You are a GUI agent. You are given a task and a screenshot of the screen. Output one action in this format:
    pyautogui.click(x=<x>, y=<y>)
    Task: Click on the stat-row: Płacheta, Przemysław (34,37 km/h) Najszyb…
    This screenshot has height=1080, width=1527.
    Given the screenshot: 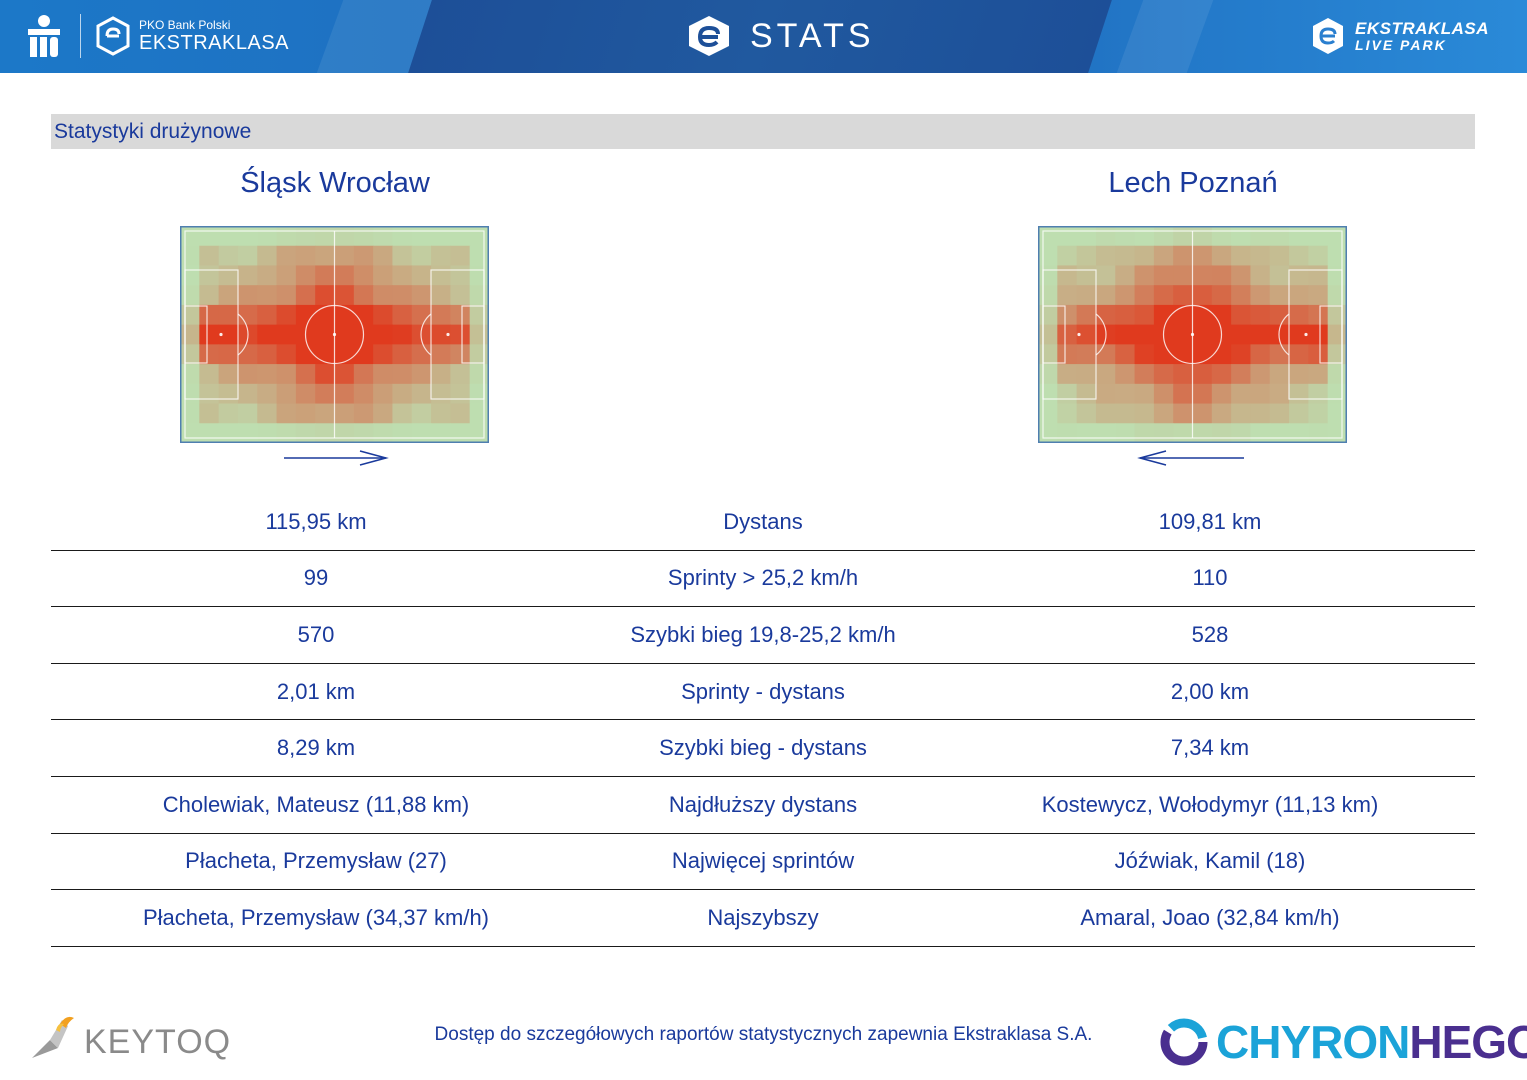 What is the action you would take?
    pyautogui.click(x=763, y=918)
    